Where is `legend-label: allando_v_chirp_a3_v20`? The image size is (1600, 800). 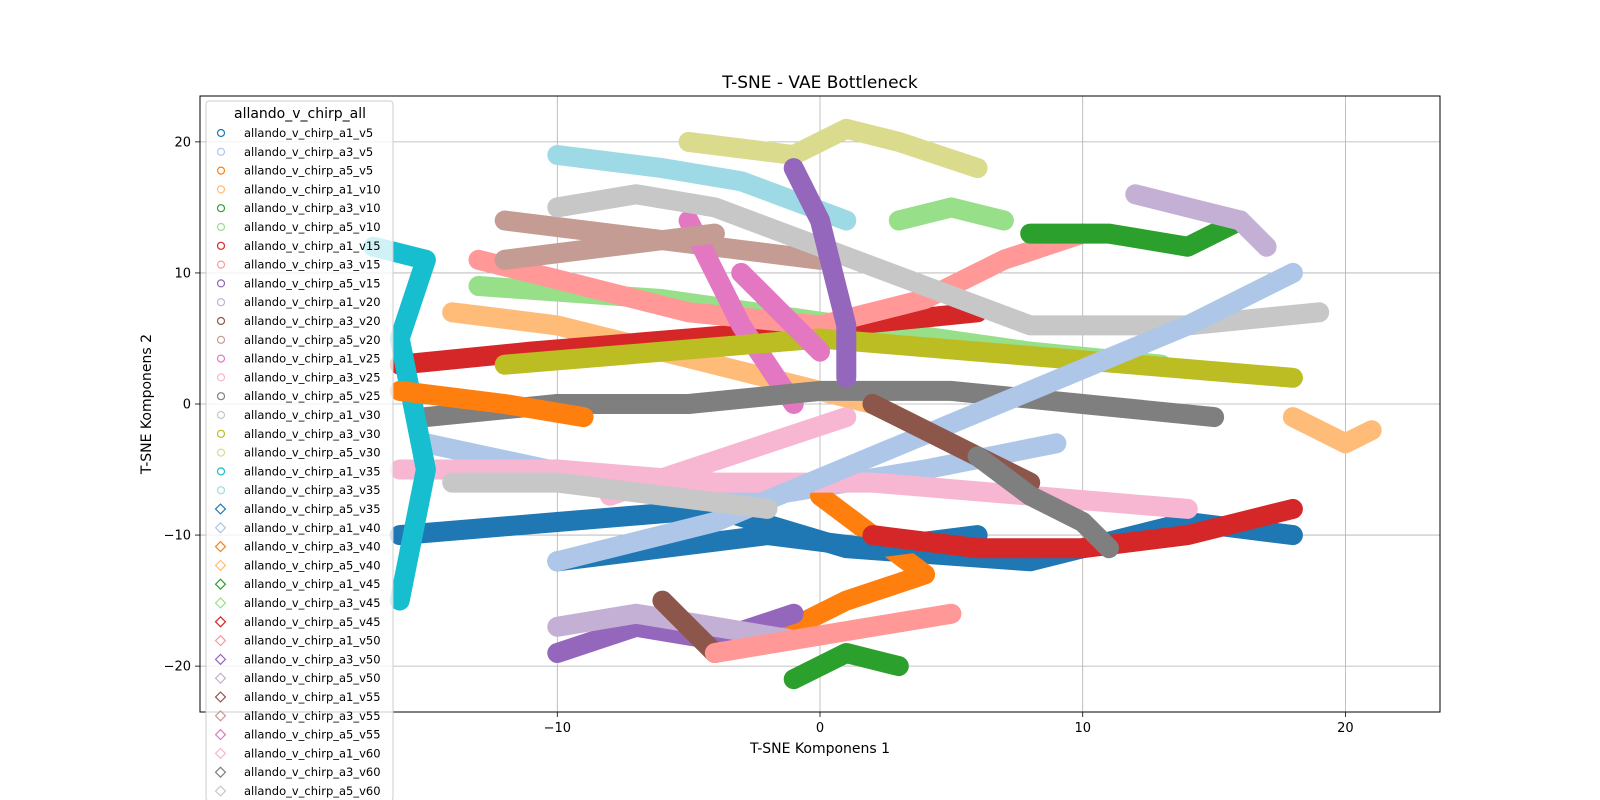 legend-label: allando_v_chirp_a3_v20 is located at coordinates (312, 321).